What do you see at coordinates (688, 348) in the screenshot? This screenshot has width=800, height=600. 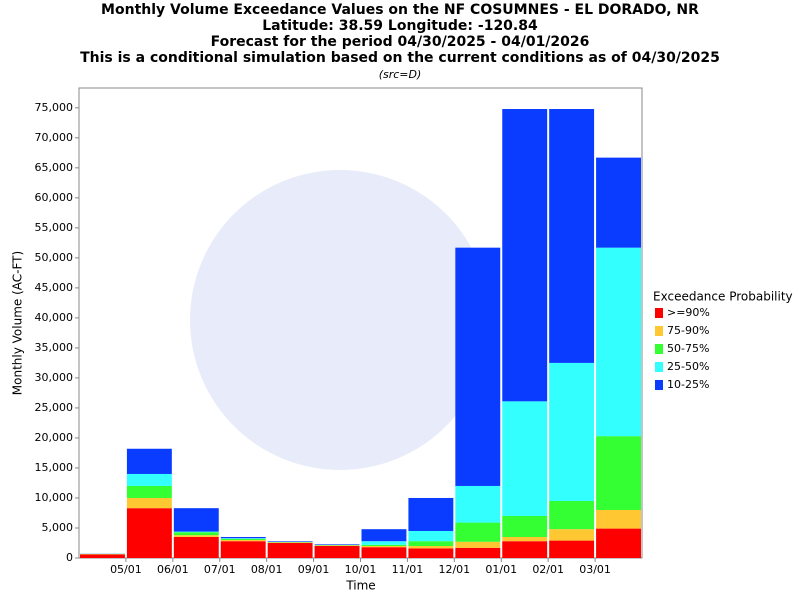 I see `legend-label: 50-75%` at bounding box center [688, 348].